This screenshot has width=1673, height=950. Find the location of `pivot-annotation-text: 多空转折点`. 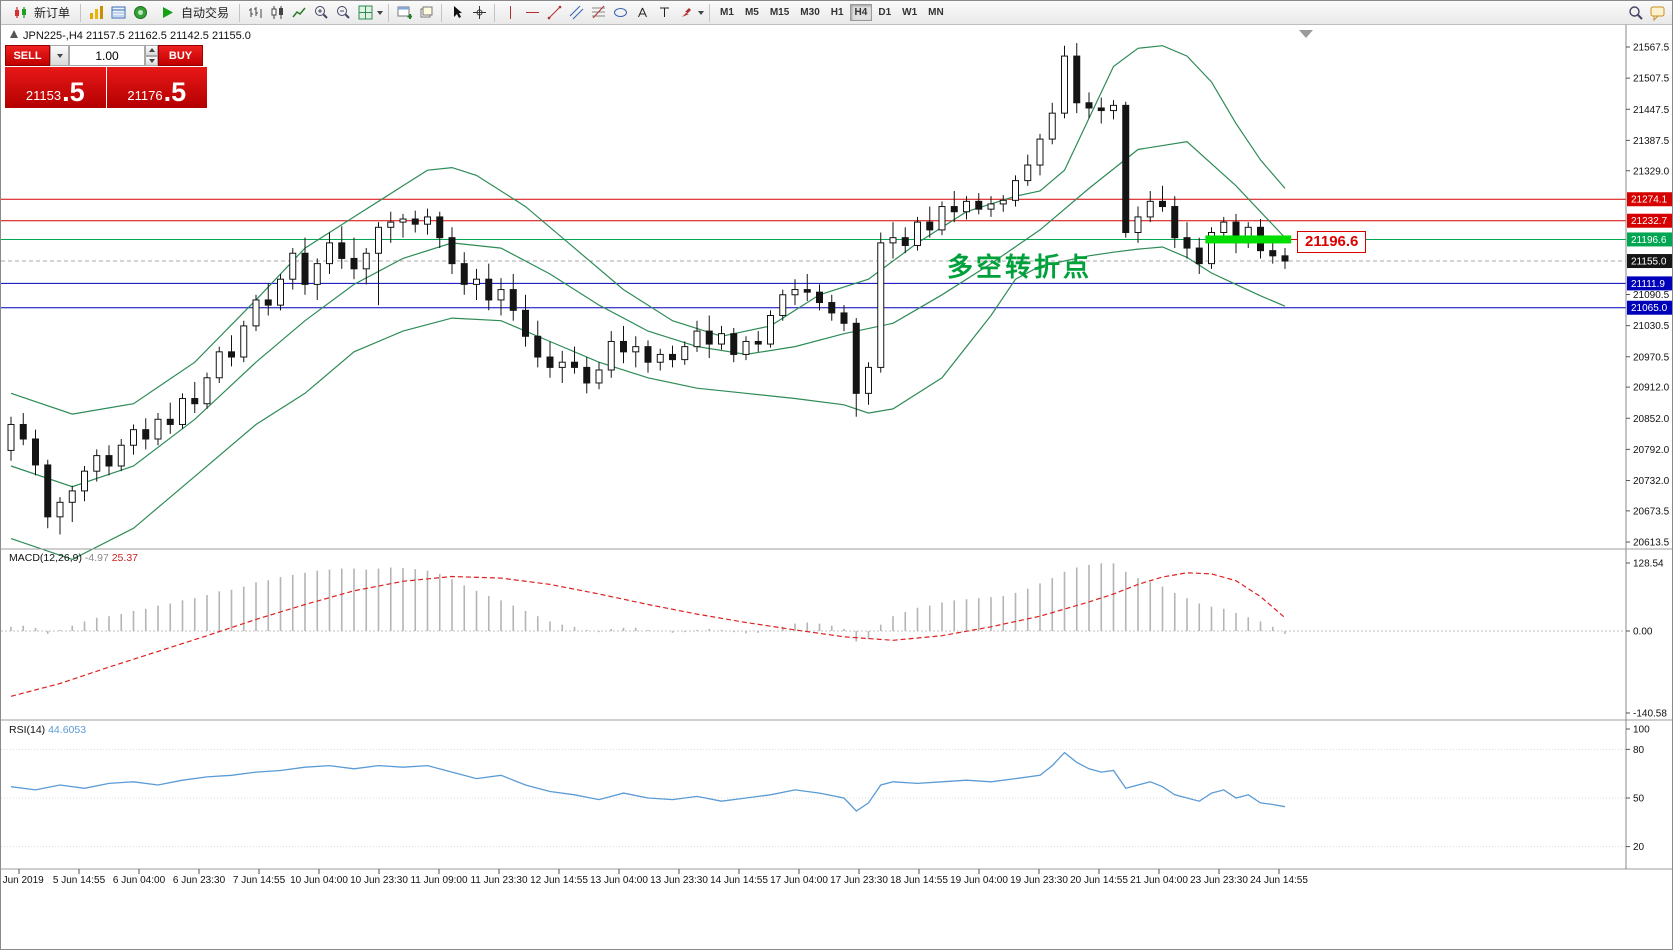

pivot-annotation-text: 多空转折点 is located at coordinates (1020, 267).